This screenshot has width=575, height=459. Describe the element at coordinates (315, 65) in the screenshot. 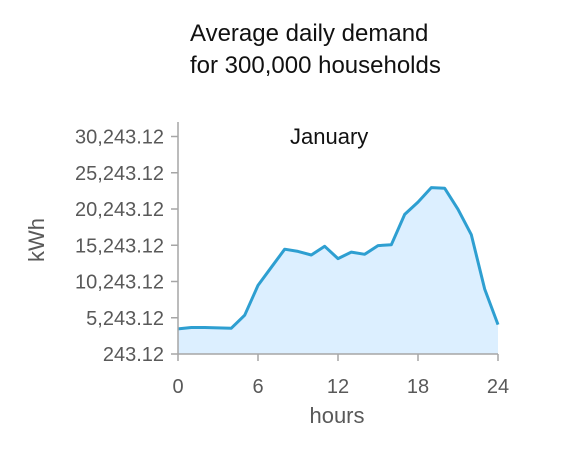

I see `chart-title-line-2: for 300,000 households` at that location.